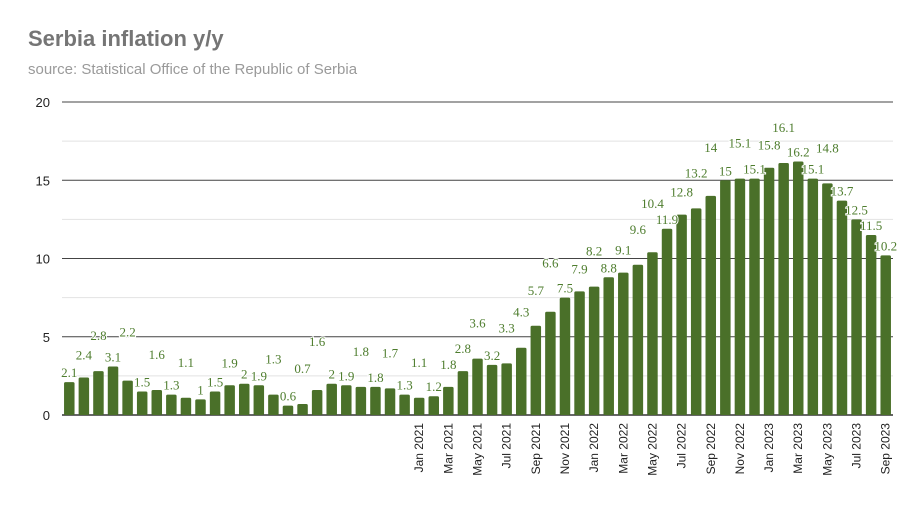  Describe the element at coordinates (827, 147) in the screenshot. I see `data-label: 14.8` at that location.